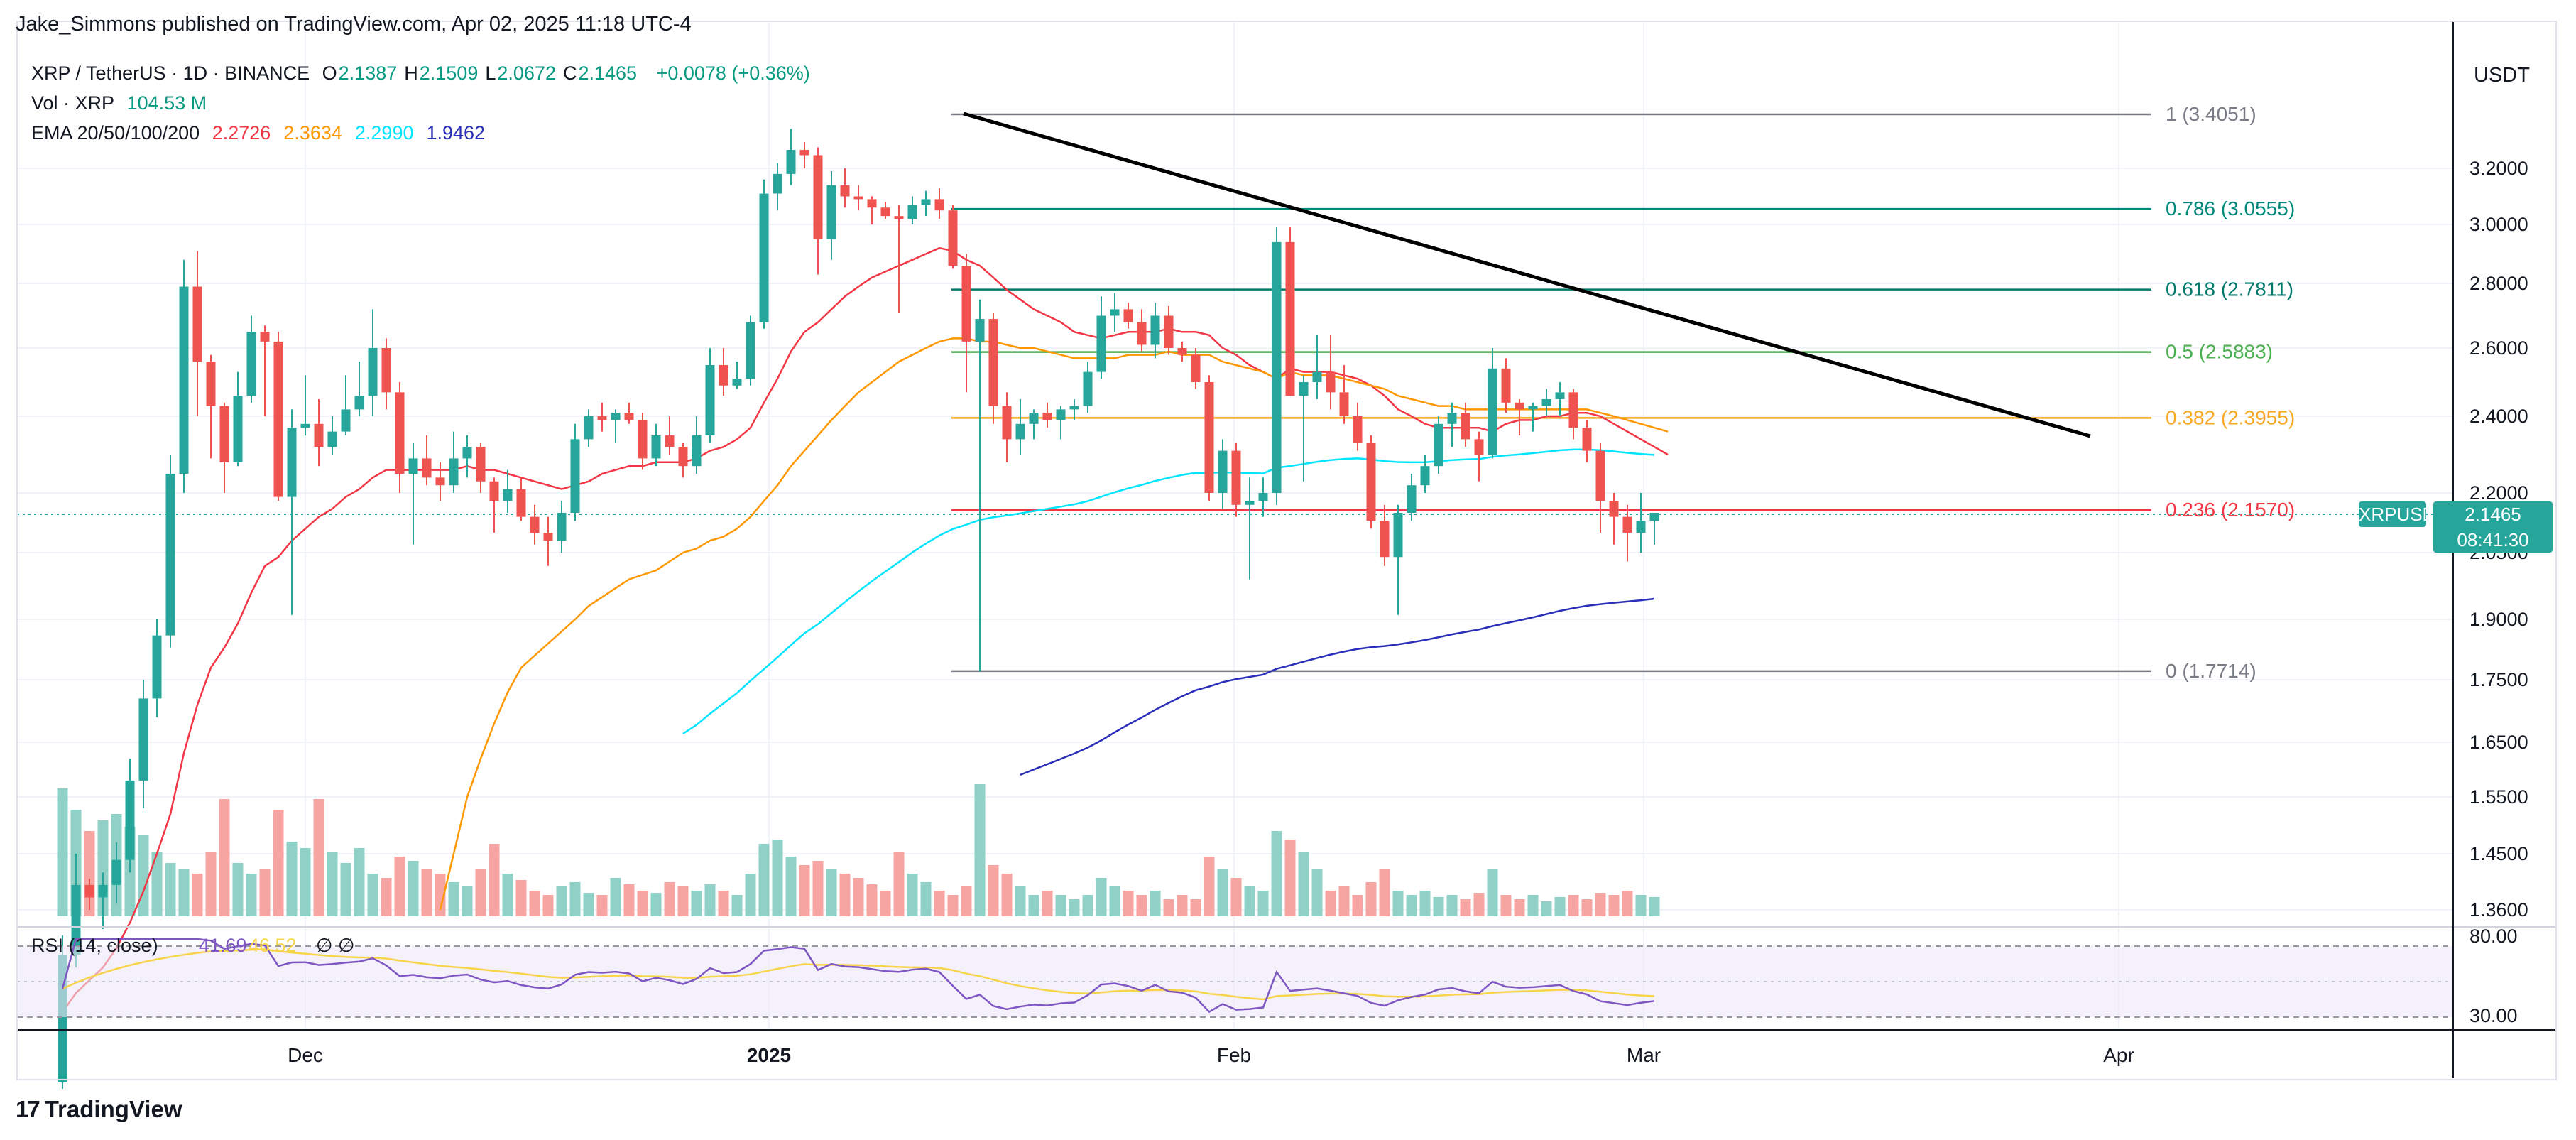 This screenshot has width=2576, height=1140. Describe the element at coordinates (2230, 417) in the screenshot. I see `fib-level-label: 0.382 (2.3955)` at that location.